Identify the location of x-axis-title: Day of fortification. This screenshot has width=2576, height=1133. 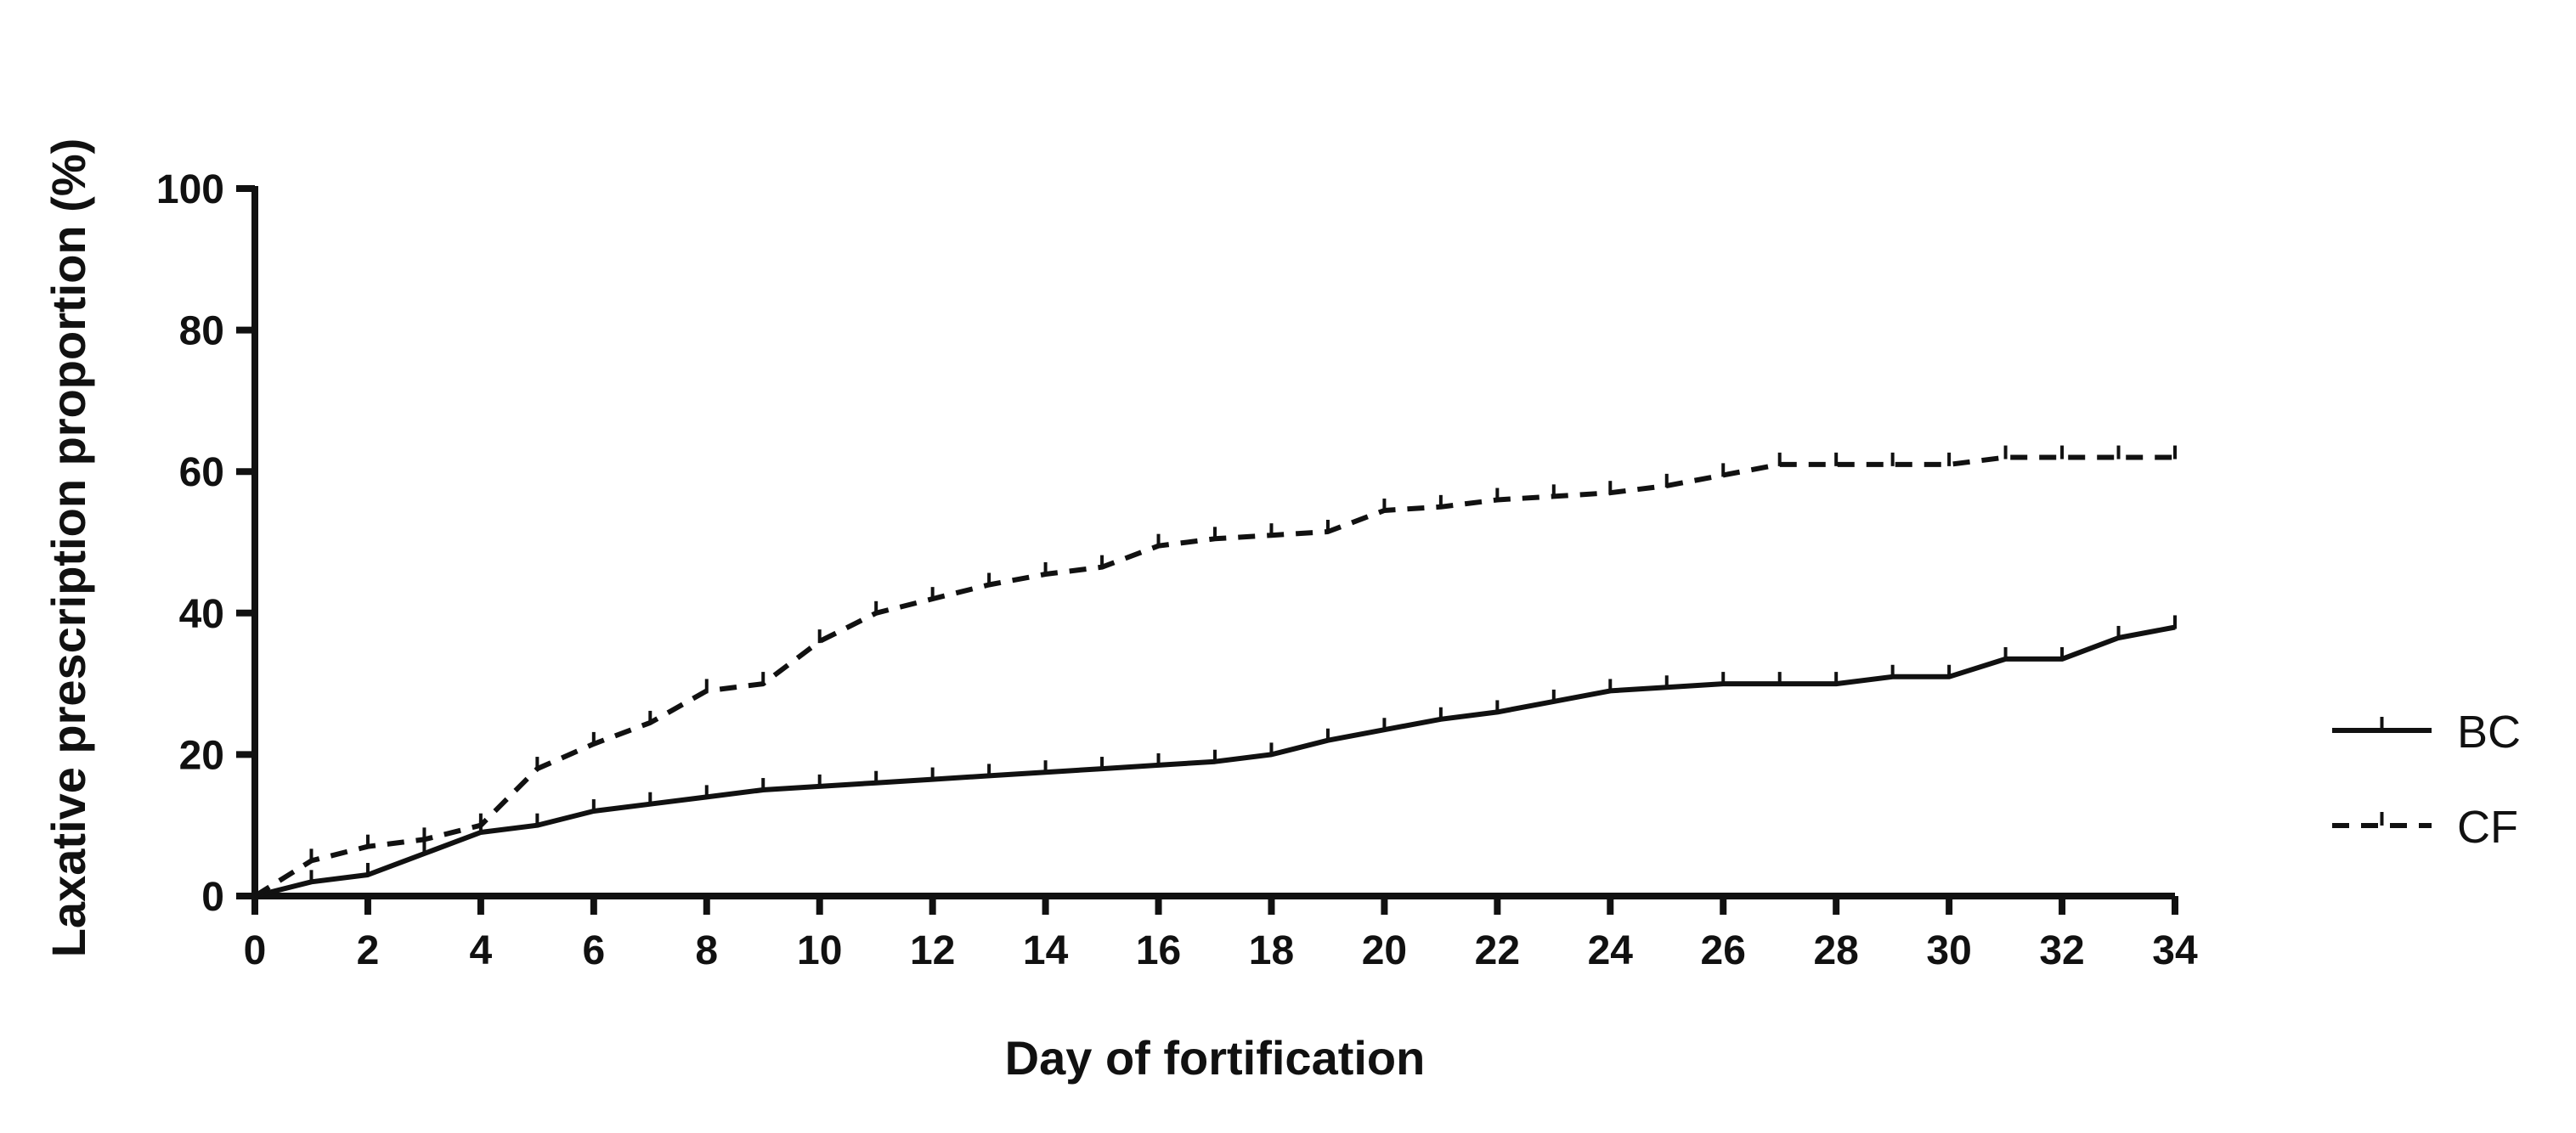
(1215, 1058).